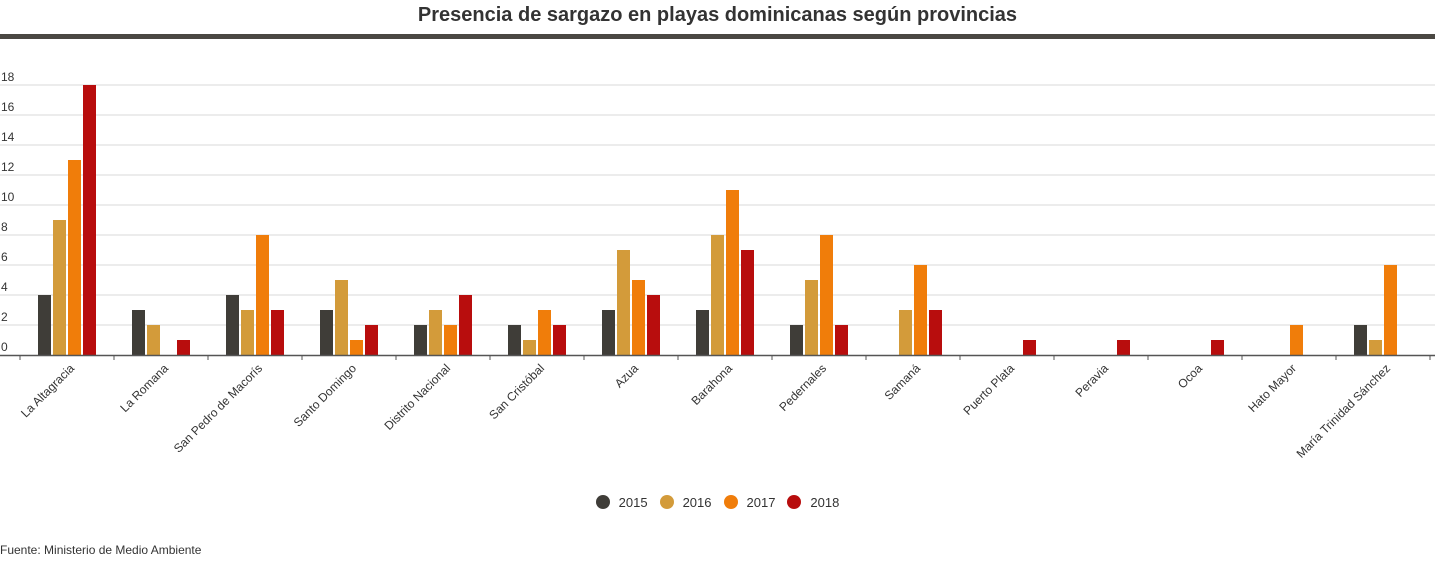  Describe the element at coordinates (8, 137) in the screenshot. I see `y-tick-label: 14` at that location.